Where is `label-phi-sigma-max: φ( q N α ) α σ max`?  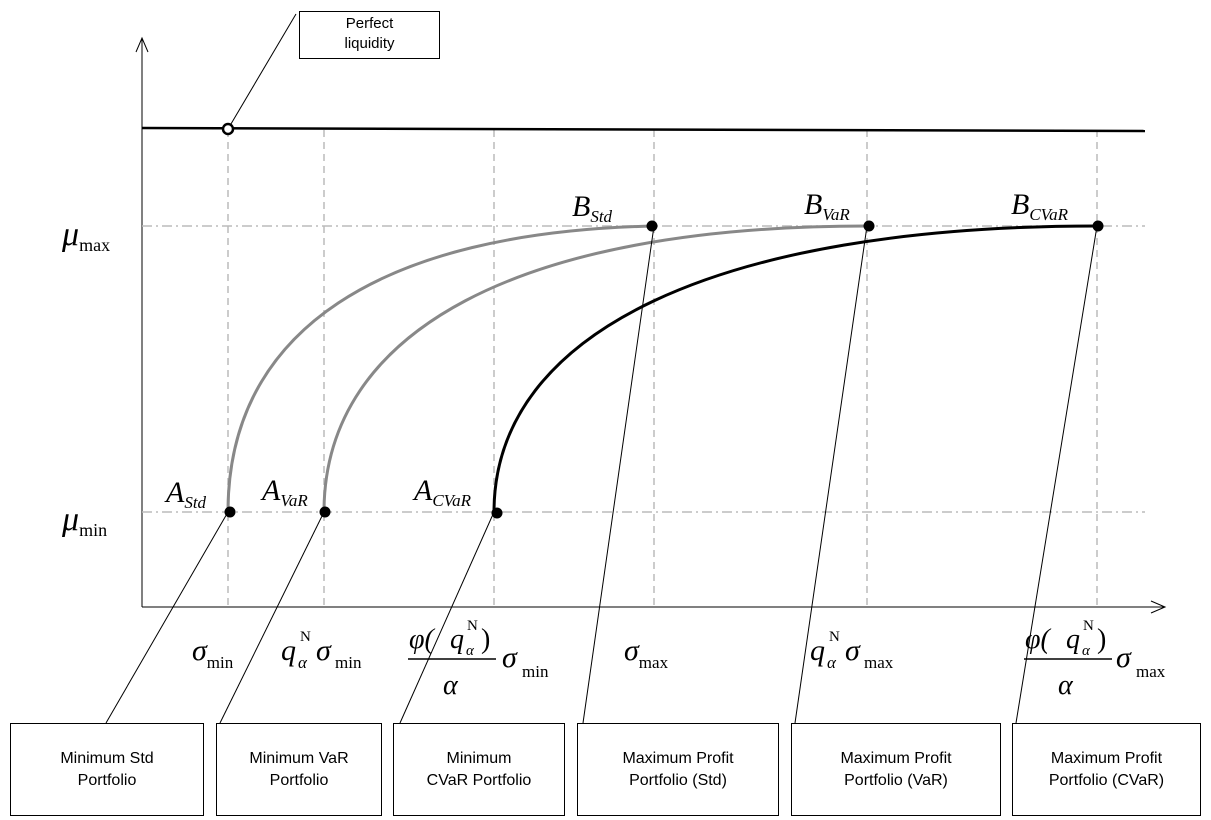
label-phi-sigma-max: φ( q N α ) α σ max is located at coordinates (1095, 659).